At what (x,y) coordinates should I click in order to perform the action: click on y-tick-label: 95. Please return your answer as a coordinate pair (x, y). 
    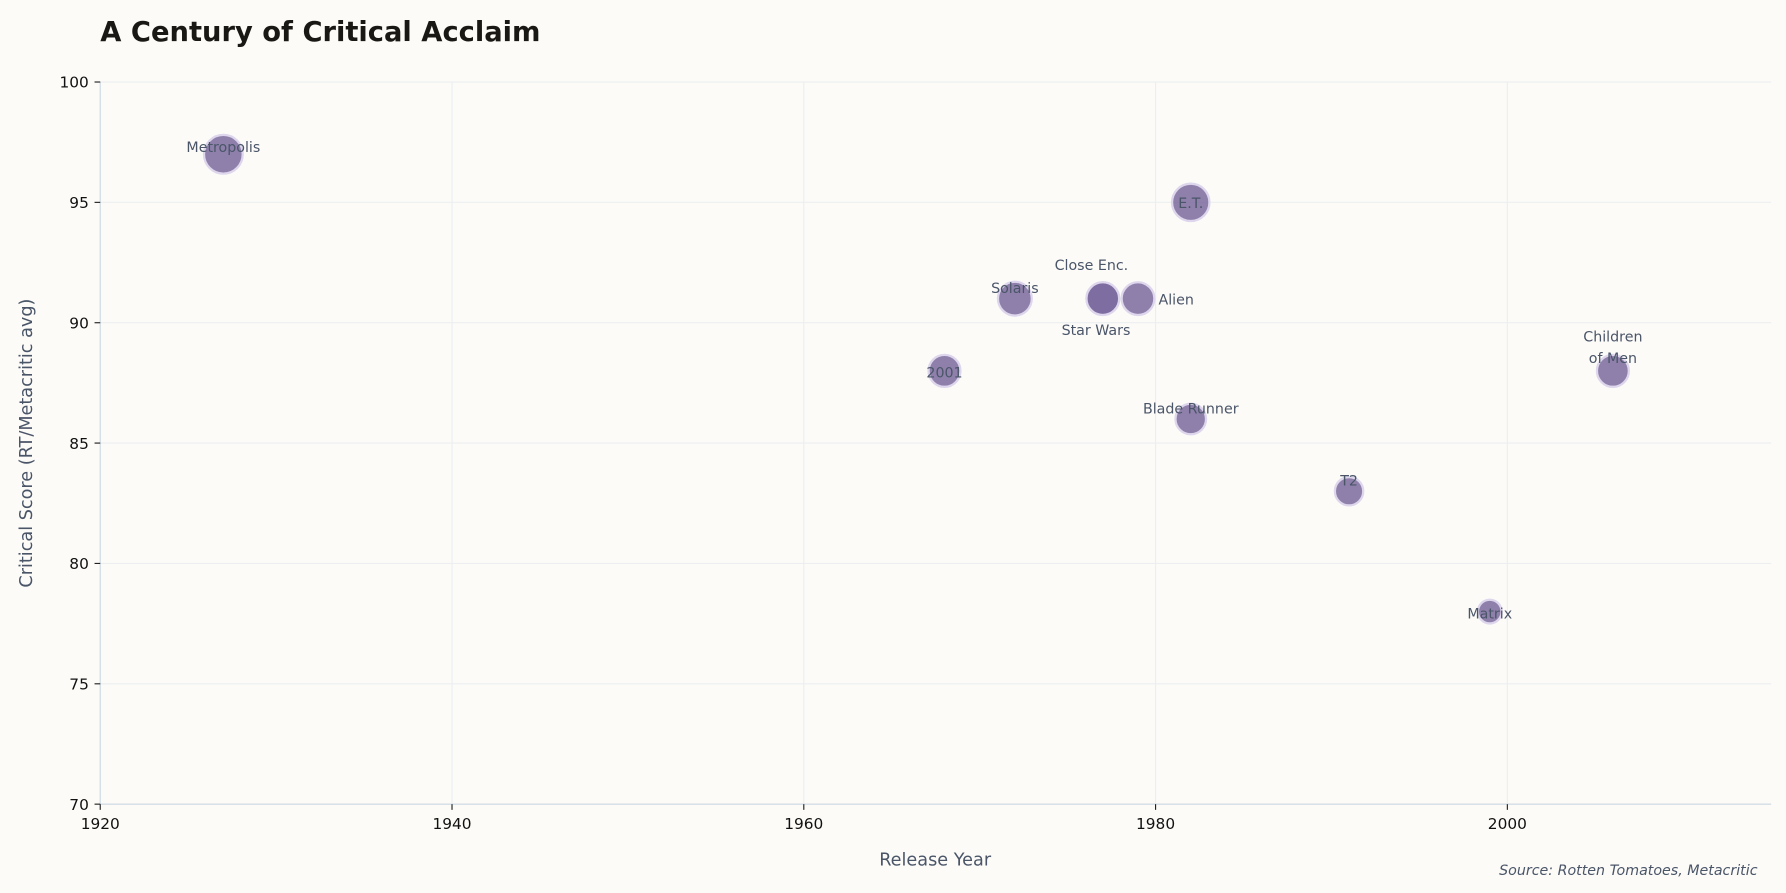
    Looking at the image, I should click on (79, 203).